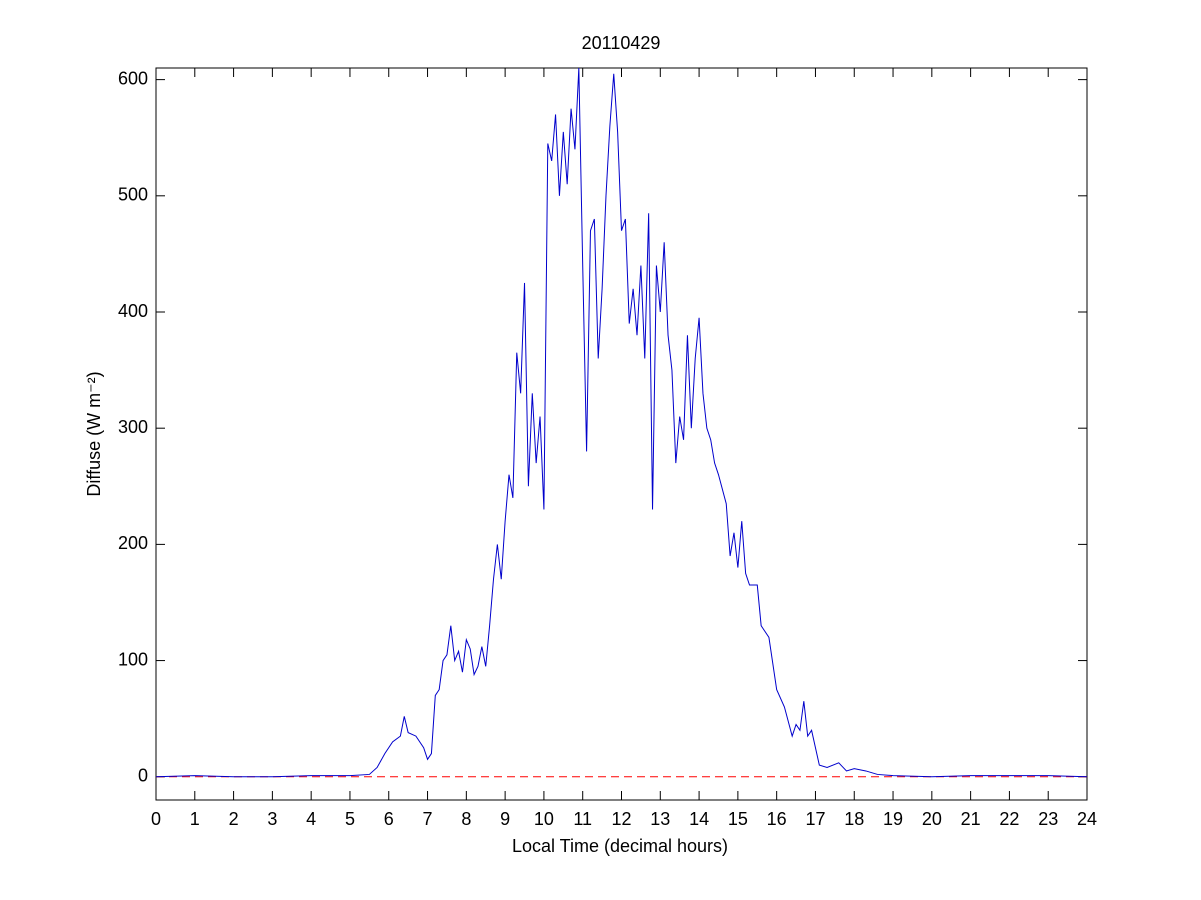 This screenshot has height=900, width=1201. Describe the element at coordinates (505, 819) in the screenshot. I see `x-tick-label: 9` at that location.